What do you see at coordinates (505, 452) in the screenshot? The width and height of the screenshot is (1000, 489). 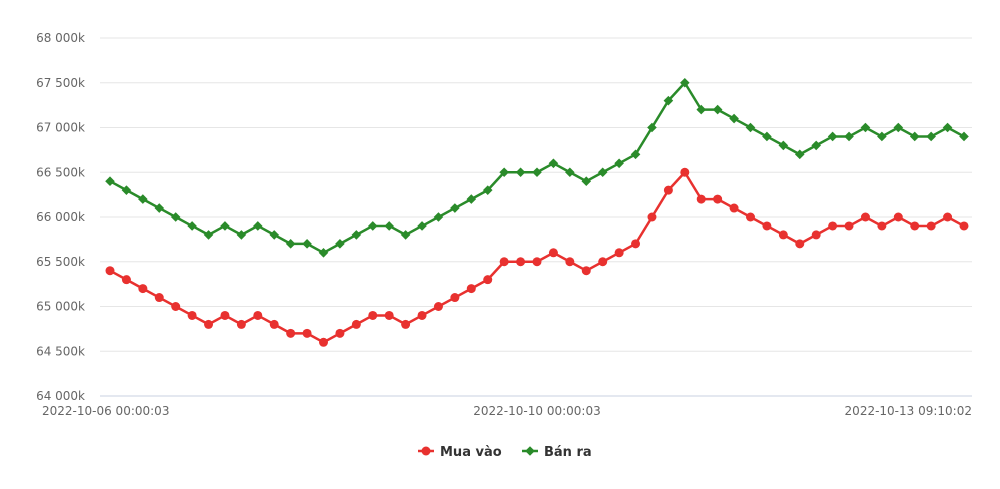 I see `legend: Mua vào Bán ra` at bounding box center [505, 452].